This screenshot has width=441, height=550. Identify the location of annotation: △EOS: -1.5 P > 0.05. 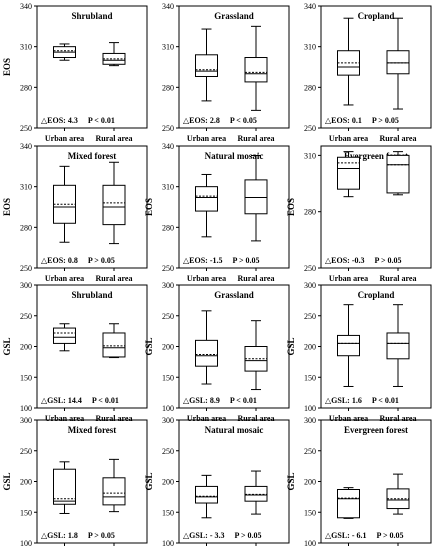
(221, 260).